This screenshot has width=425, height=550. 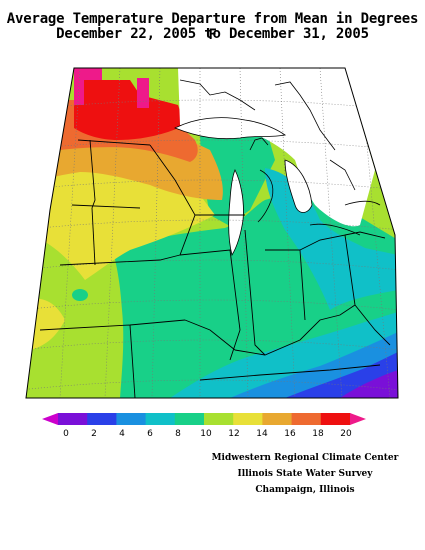 I want to click on legend-tick-label: 0, so click(x=66, y=434).